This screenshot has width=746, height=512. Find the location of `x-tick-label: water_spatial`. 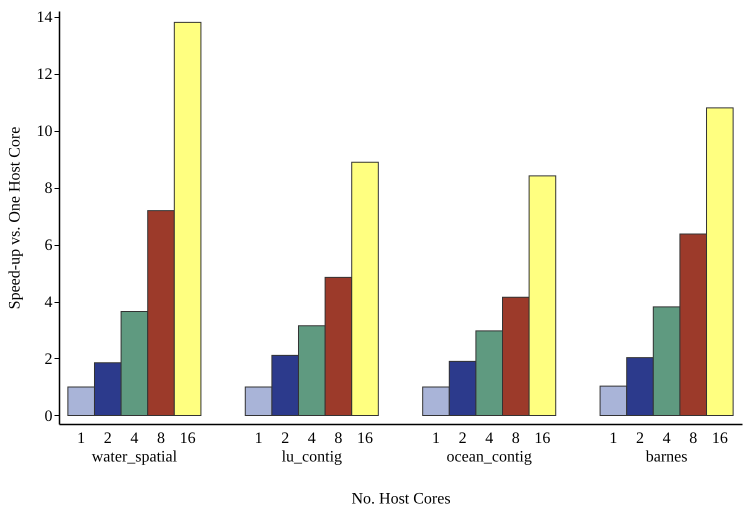

x-tick-label: water_spatial is located at coordinates (135, 457).